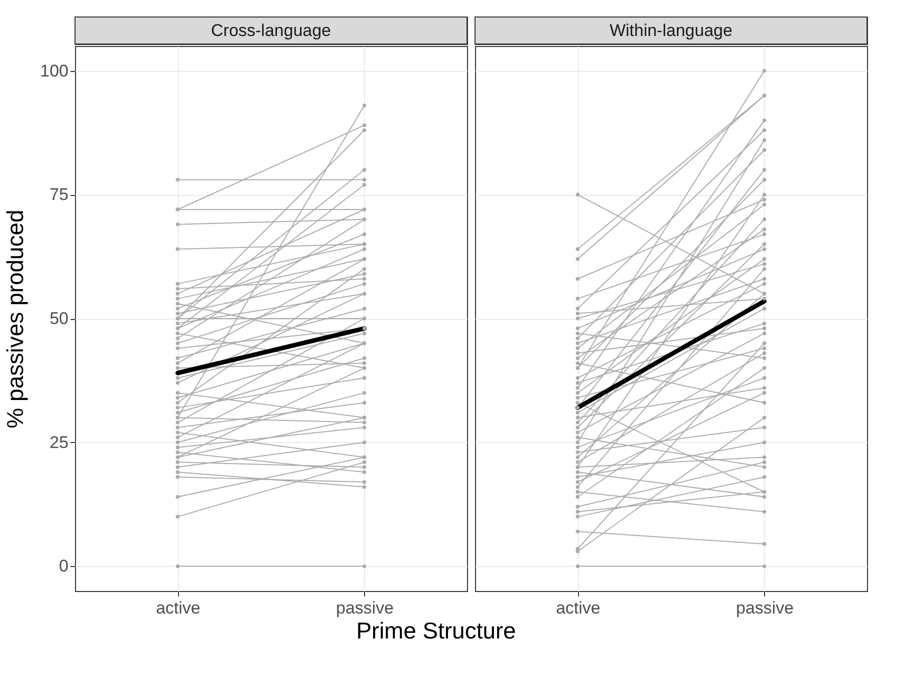 The height and width of the screenshot is (681, 900). What do you see at coordinates (54, 70) in the screenshot?
I see `y-tick-label: 100` at bounding box center [54, 70].